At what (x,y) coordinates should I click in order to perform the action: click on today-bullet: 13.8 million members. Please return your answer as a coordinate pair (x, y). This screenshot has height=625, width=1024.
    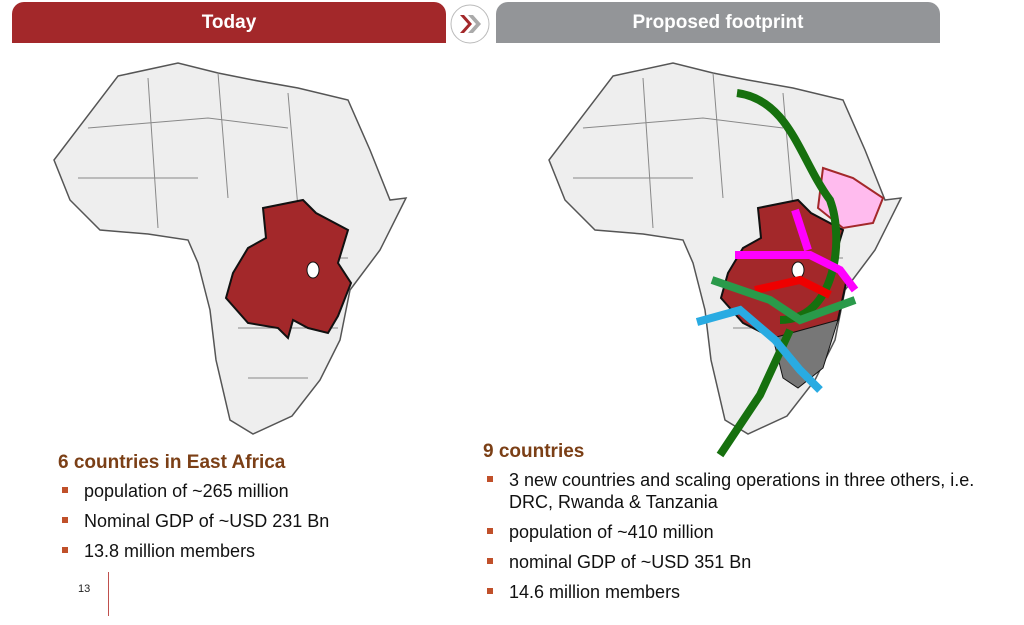
    Looking at the image, I should click on (193, 551).